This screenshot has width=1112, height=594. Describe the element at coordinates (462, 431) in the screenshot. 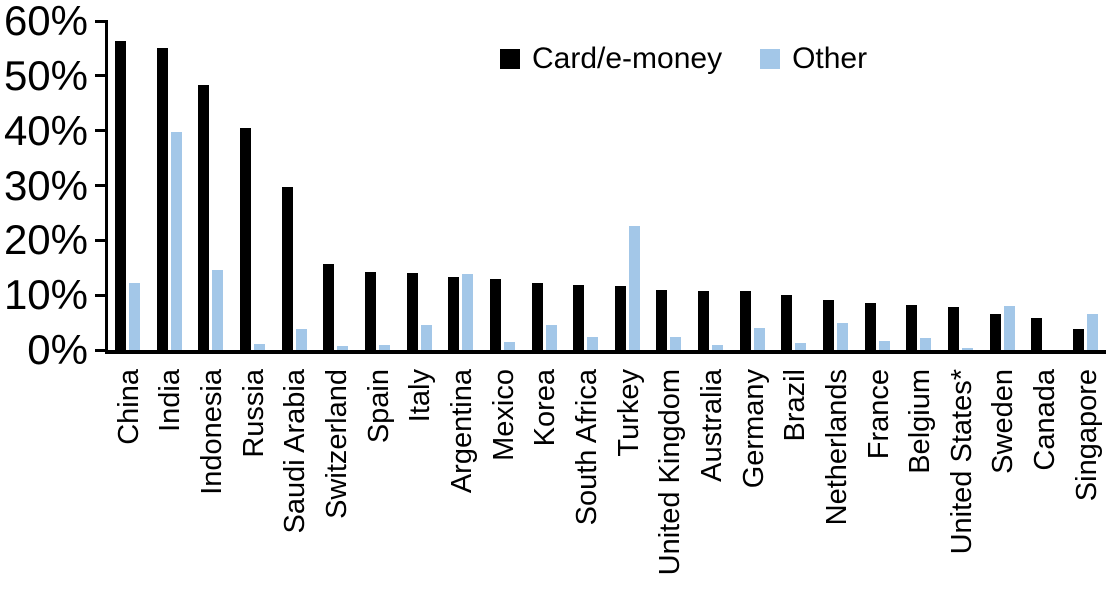

I see `x-axis-category-label-argentina: Argentina` at that location.